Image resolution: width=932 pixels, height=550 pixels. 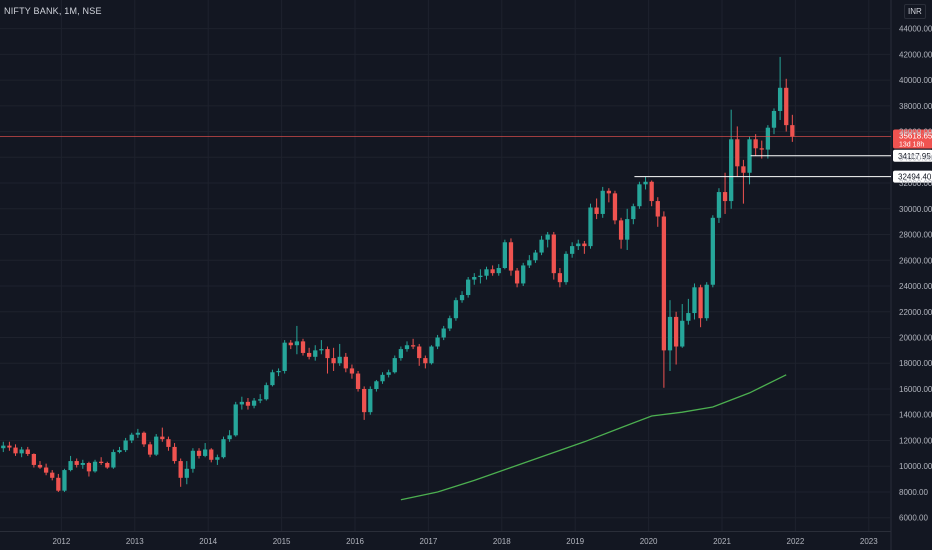 I want to click on currency-label: INR, so click(x=915, y=11).